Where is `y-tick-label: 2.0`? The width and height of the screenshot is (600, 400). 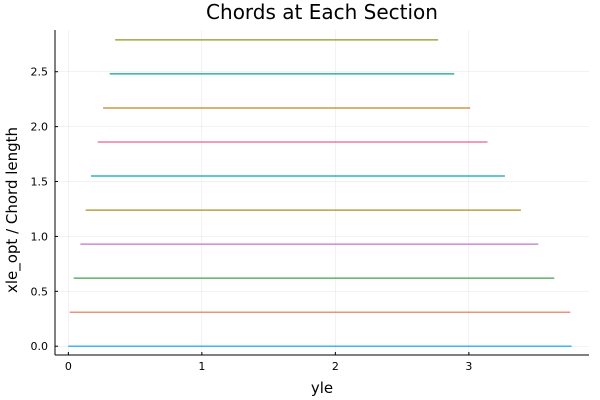
y-tick-label: 2.0 is located at coordinates (40, 127).